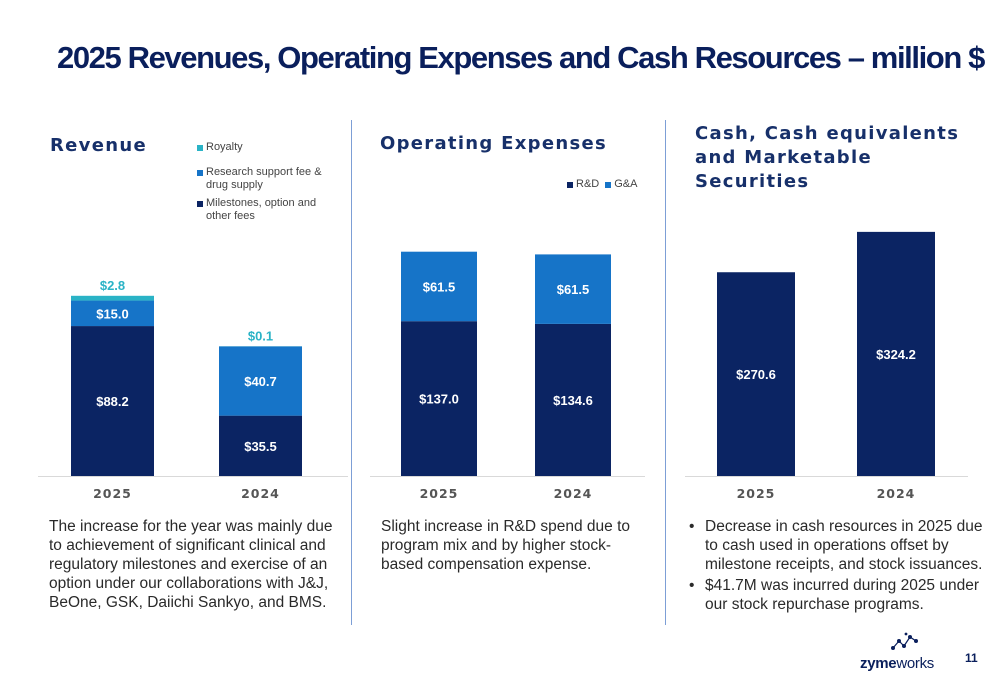 Image resolution: width=1000 pixels, height=685 pixels. I want to click on bar-value-label: $35.5, so click(260, 446).